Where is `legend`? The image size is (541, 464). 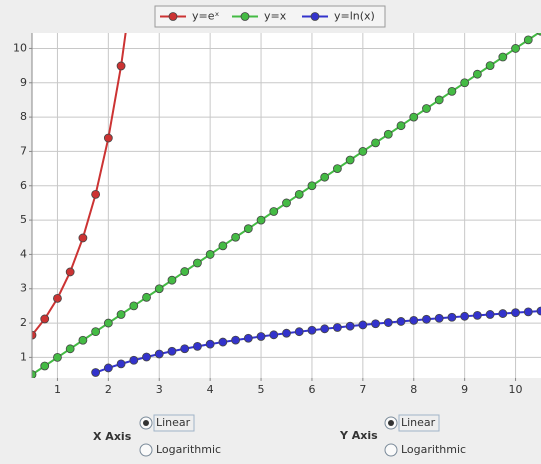 legend is located at coordinates (270, 16).